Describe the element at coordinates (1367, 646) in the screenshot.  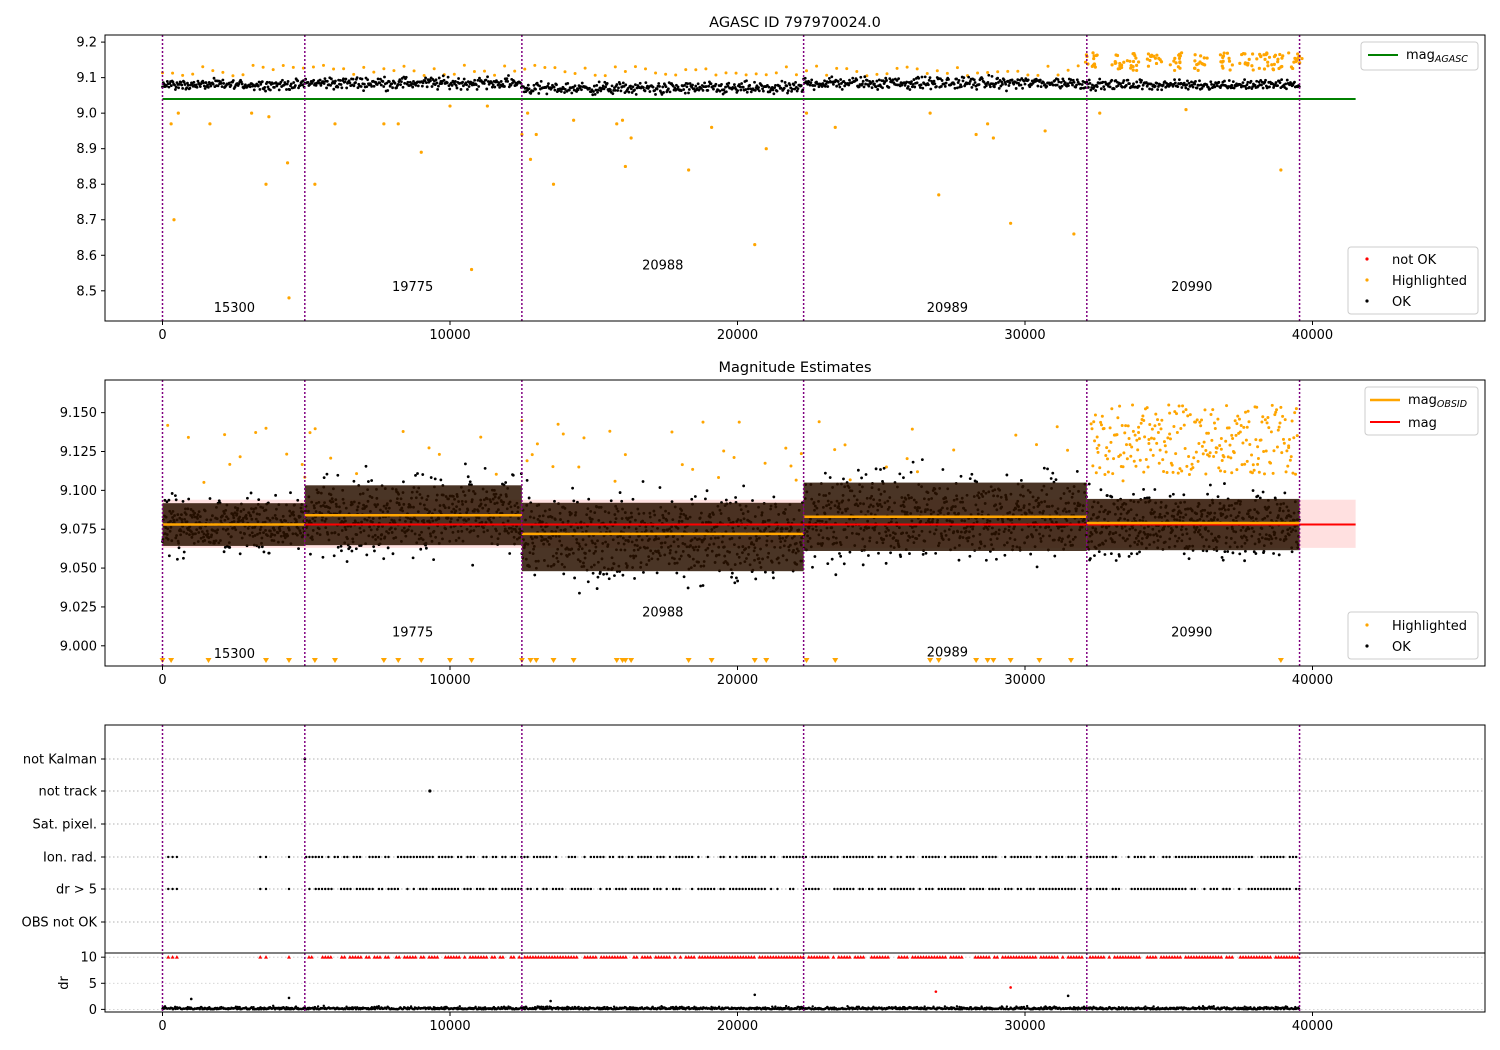
I see `est-ok-legend-marker` at that location.